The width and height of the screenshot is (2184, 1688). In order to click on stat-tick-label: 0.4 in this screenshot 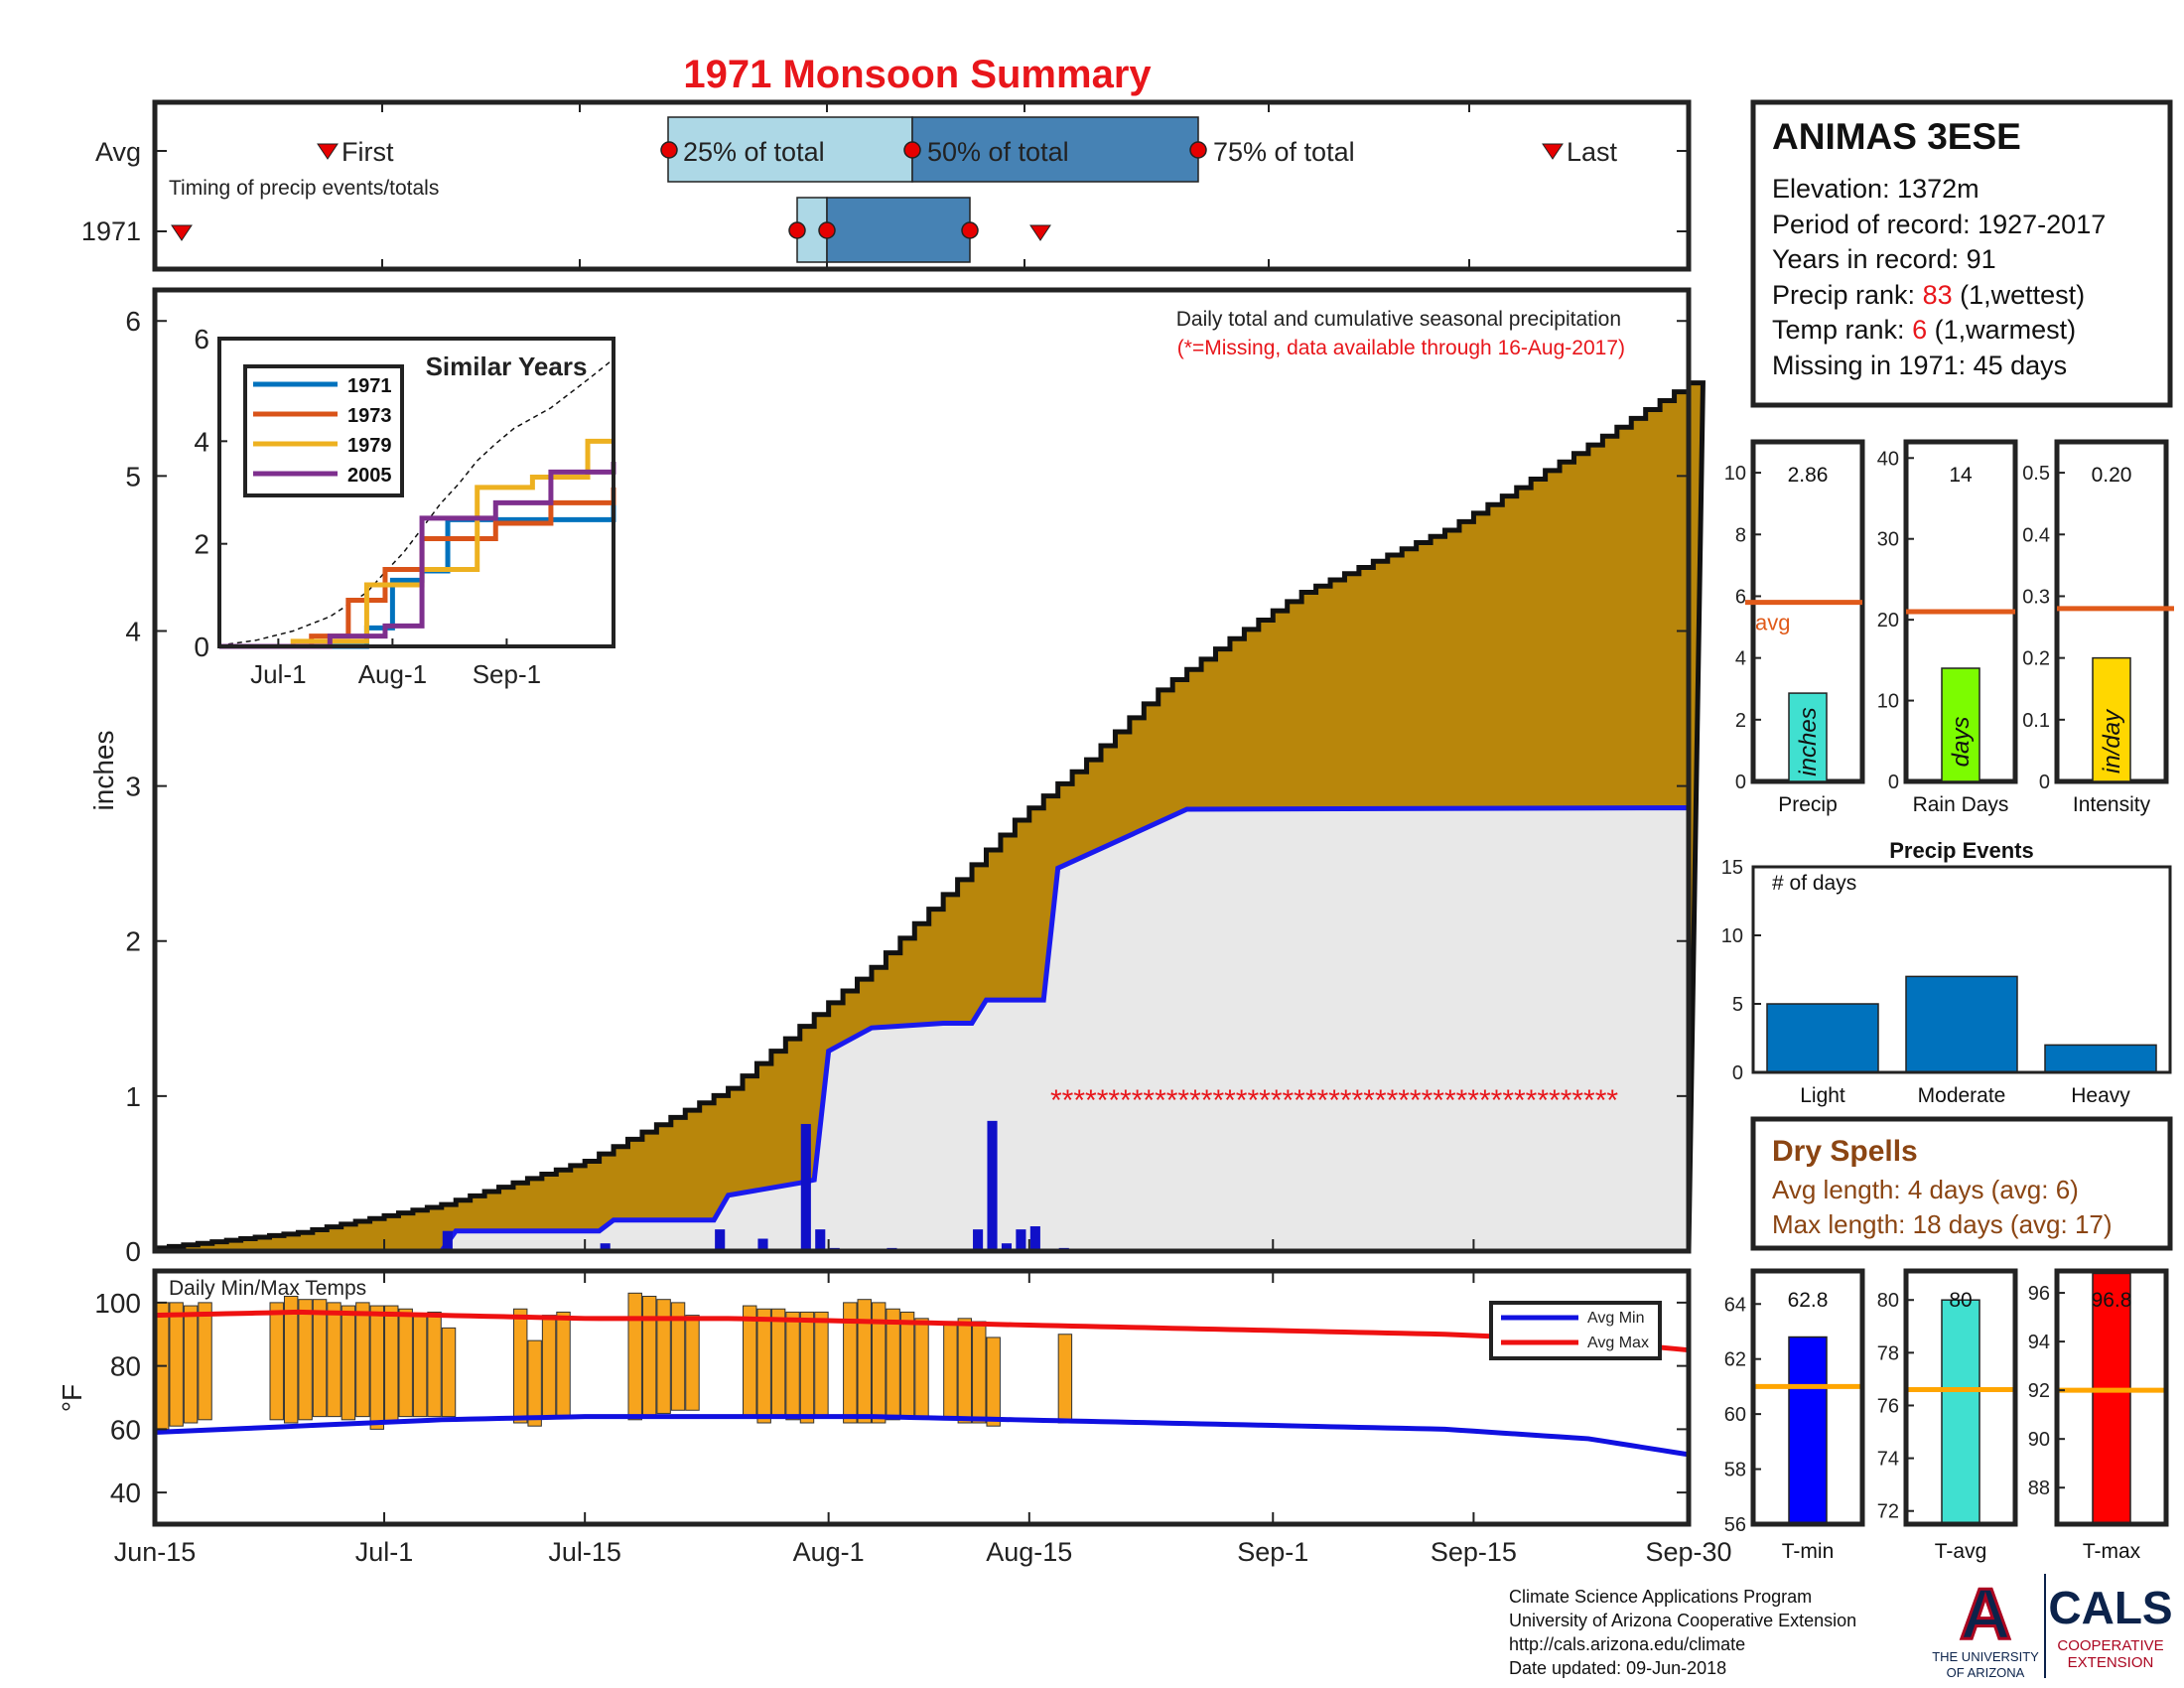, I will do `click(2036, 535)`.